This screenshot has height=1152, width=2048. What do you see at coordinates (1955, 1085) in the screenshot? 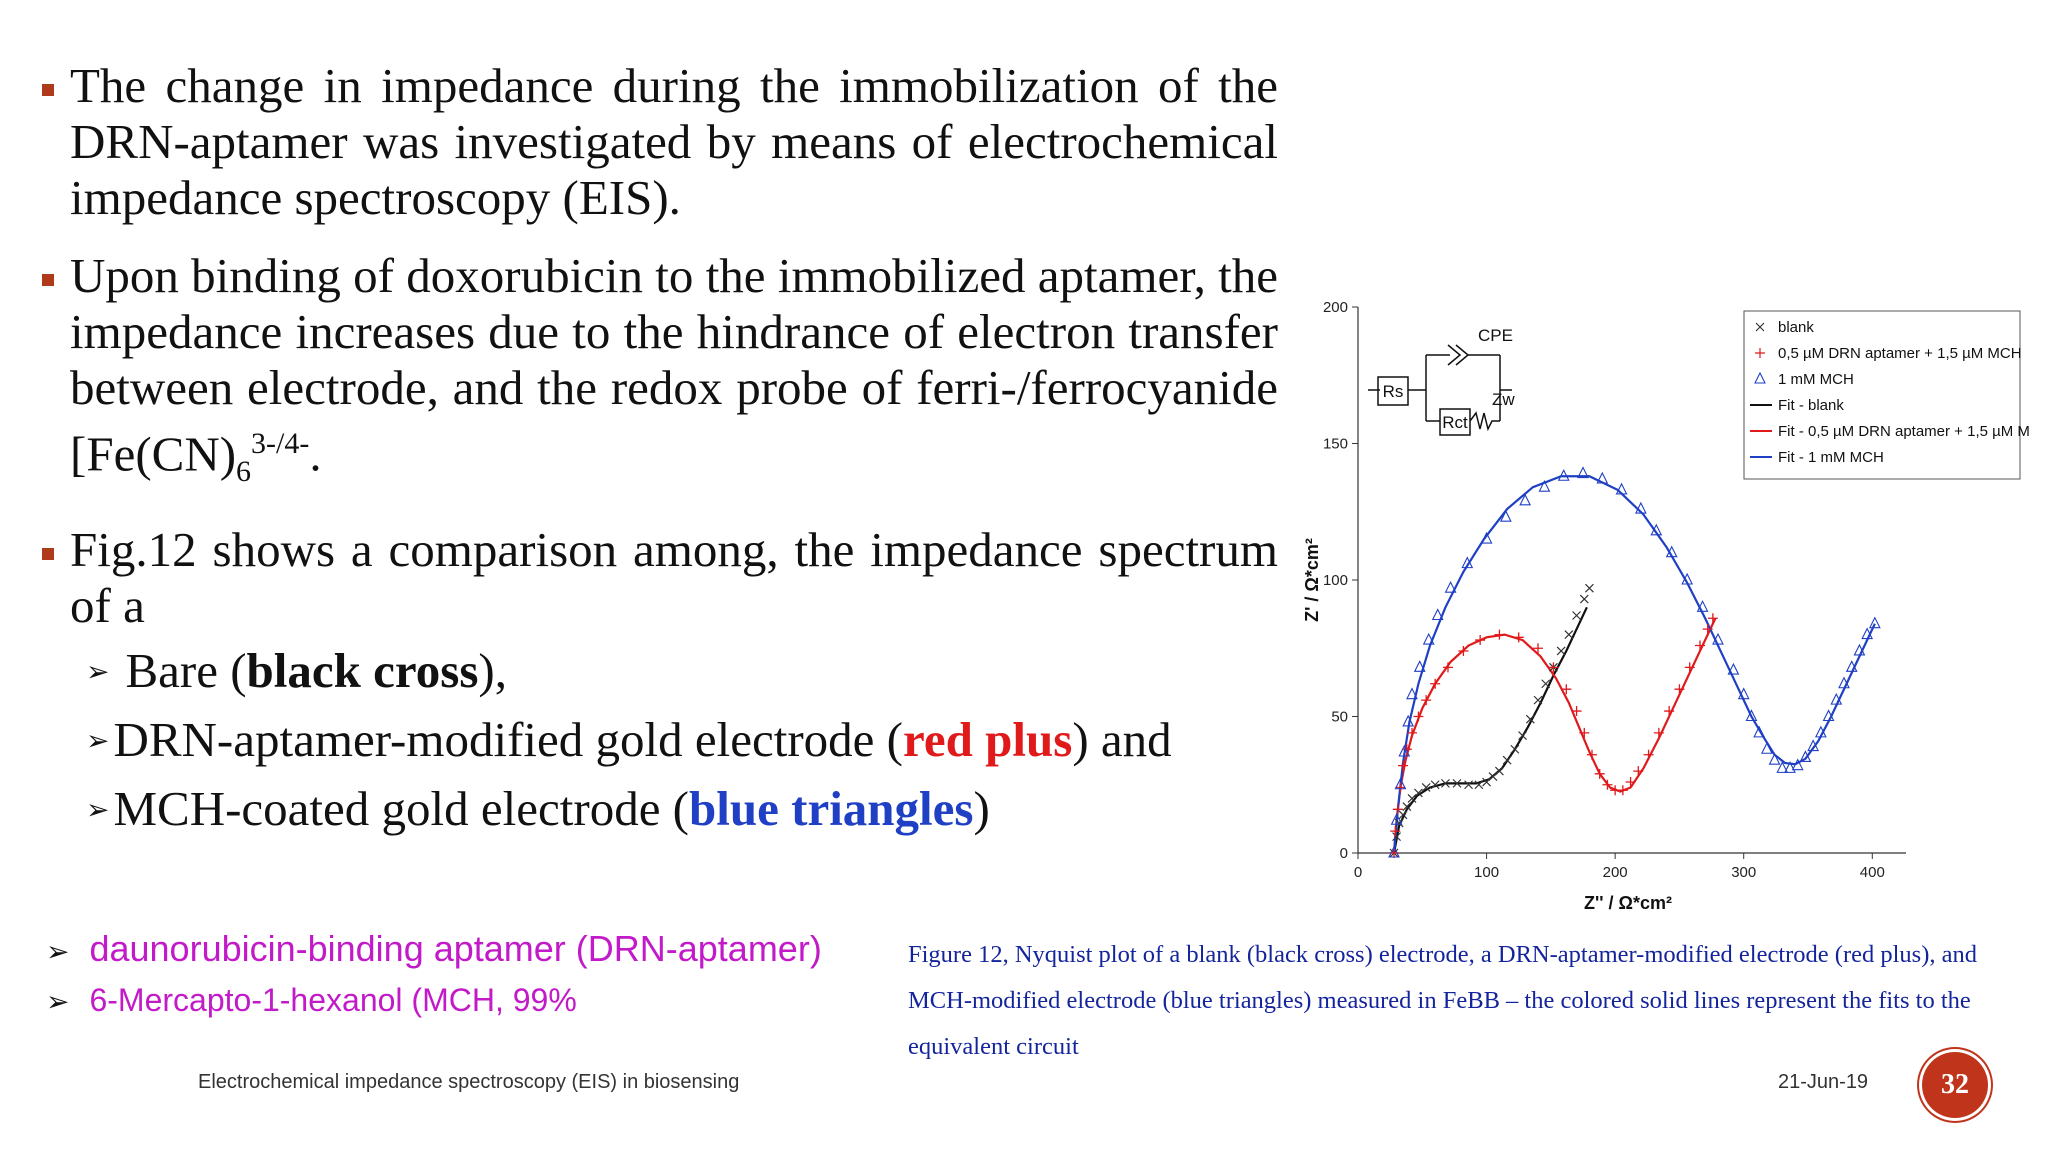
I see `page-number-badge: 32` at bounding box center [1955, 1085].